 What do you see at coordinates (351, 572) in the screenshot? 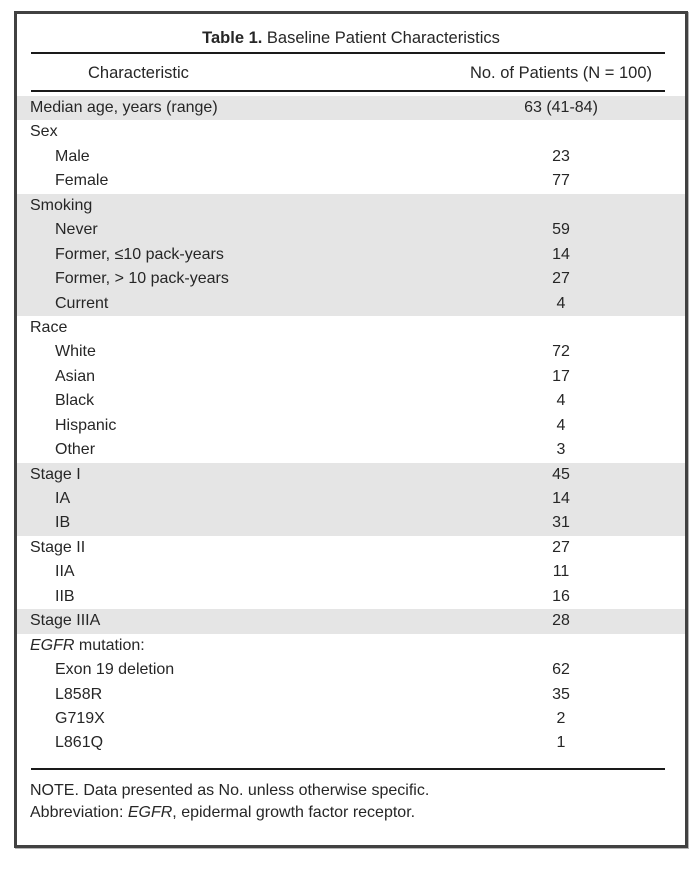
I see `table-row: IIA 11` at bounding box center [351, 572].